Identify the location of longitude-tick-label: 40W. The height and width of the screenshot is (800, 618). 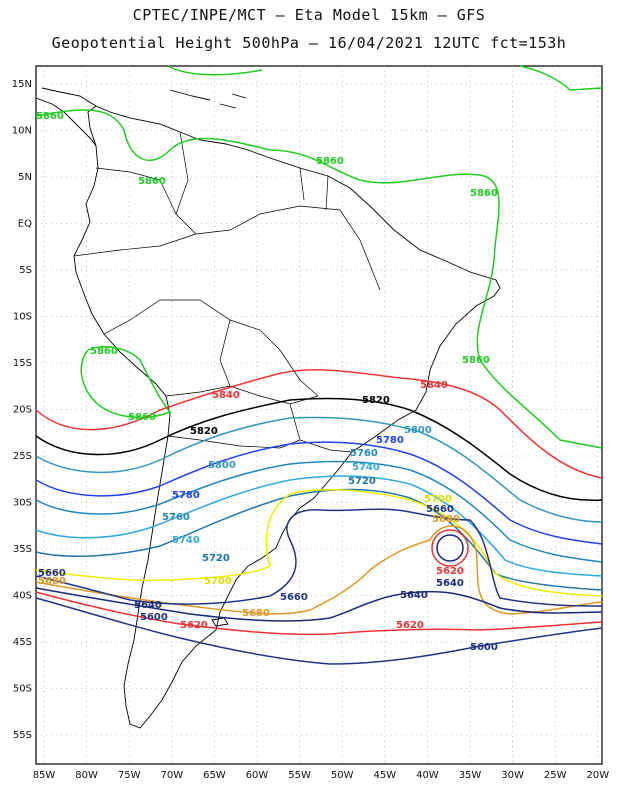
(427, 775).